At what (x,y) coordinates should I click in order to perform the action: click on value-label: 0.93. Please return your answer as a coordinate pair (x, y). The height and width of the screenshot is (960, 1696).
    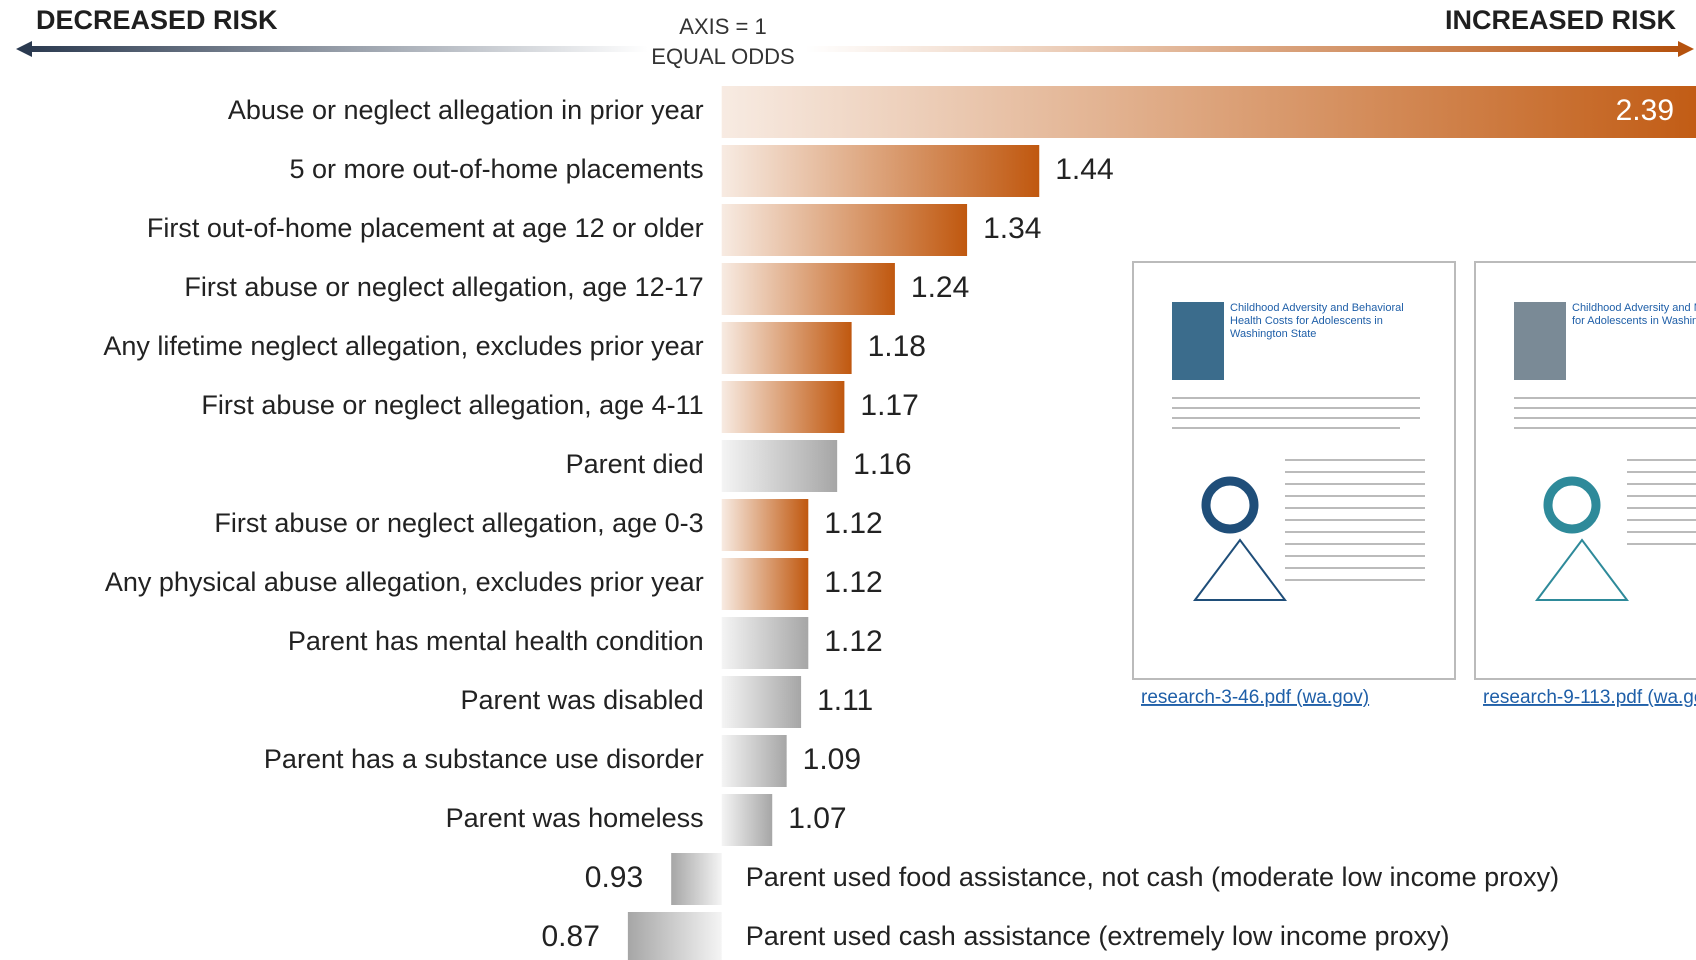
    Looking at the image, I should click on (614, 877).